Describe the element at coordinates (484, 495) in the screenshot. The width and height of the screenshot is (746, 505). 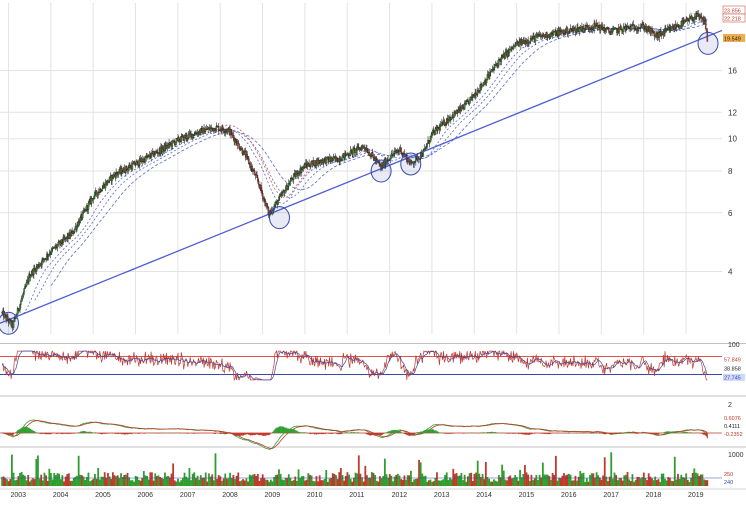
I see `x-tick-label: 2014` at that location.